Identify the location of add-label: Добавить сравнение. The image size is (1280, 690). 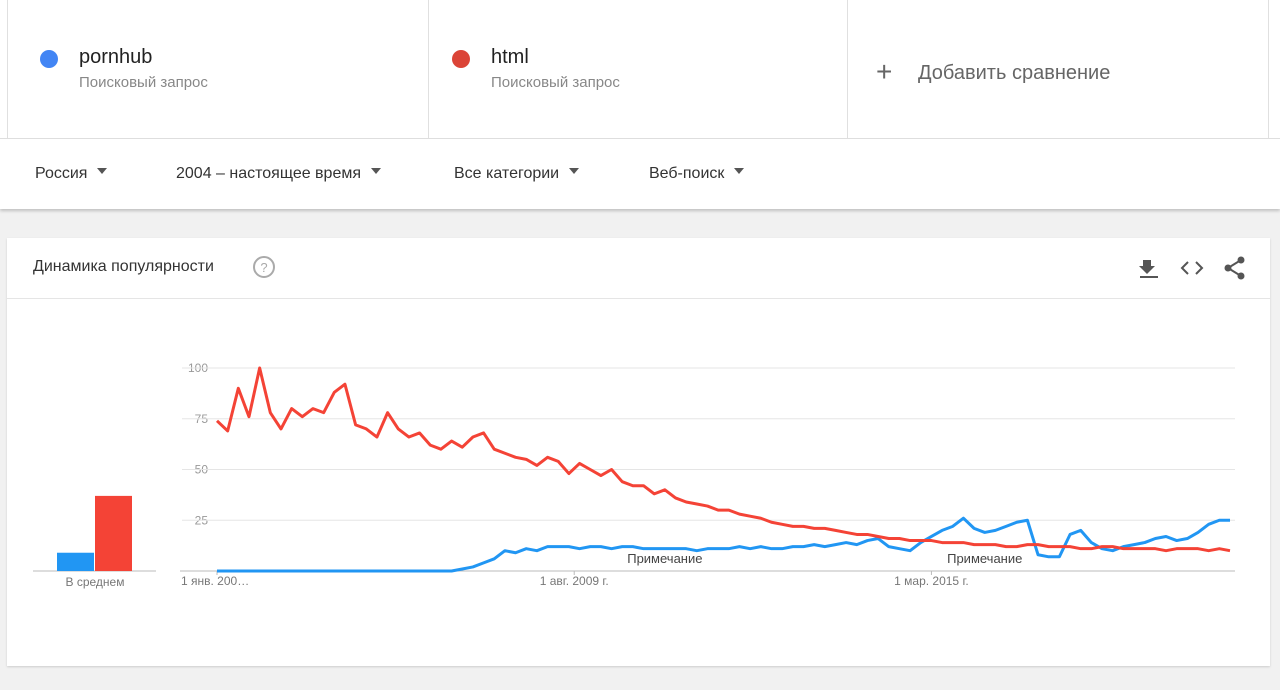
(1014, 73).